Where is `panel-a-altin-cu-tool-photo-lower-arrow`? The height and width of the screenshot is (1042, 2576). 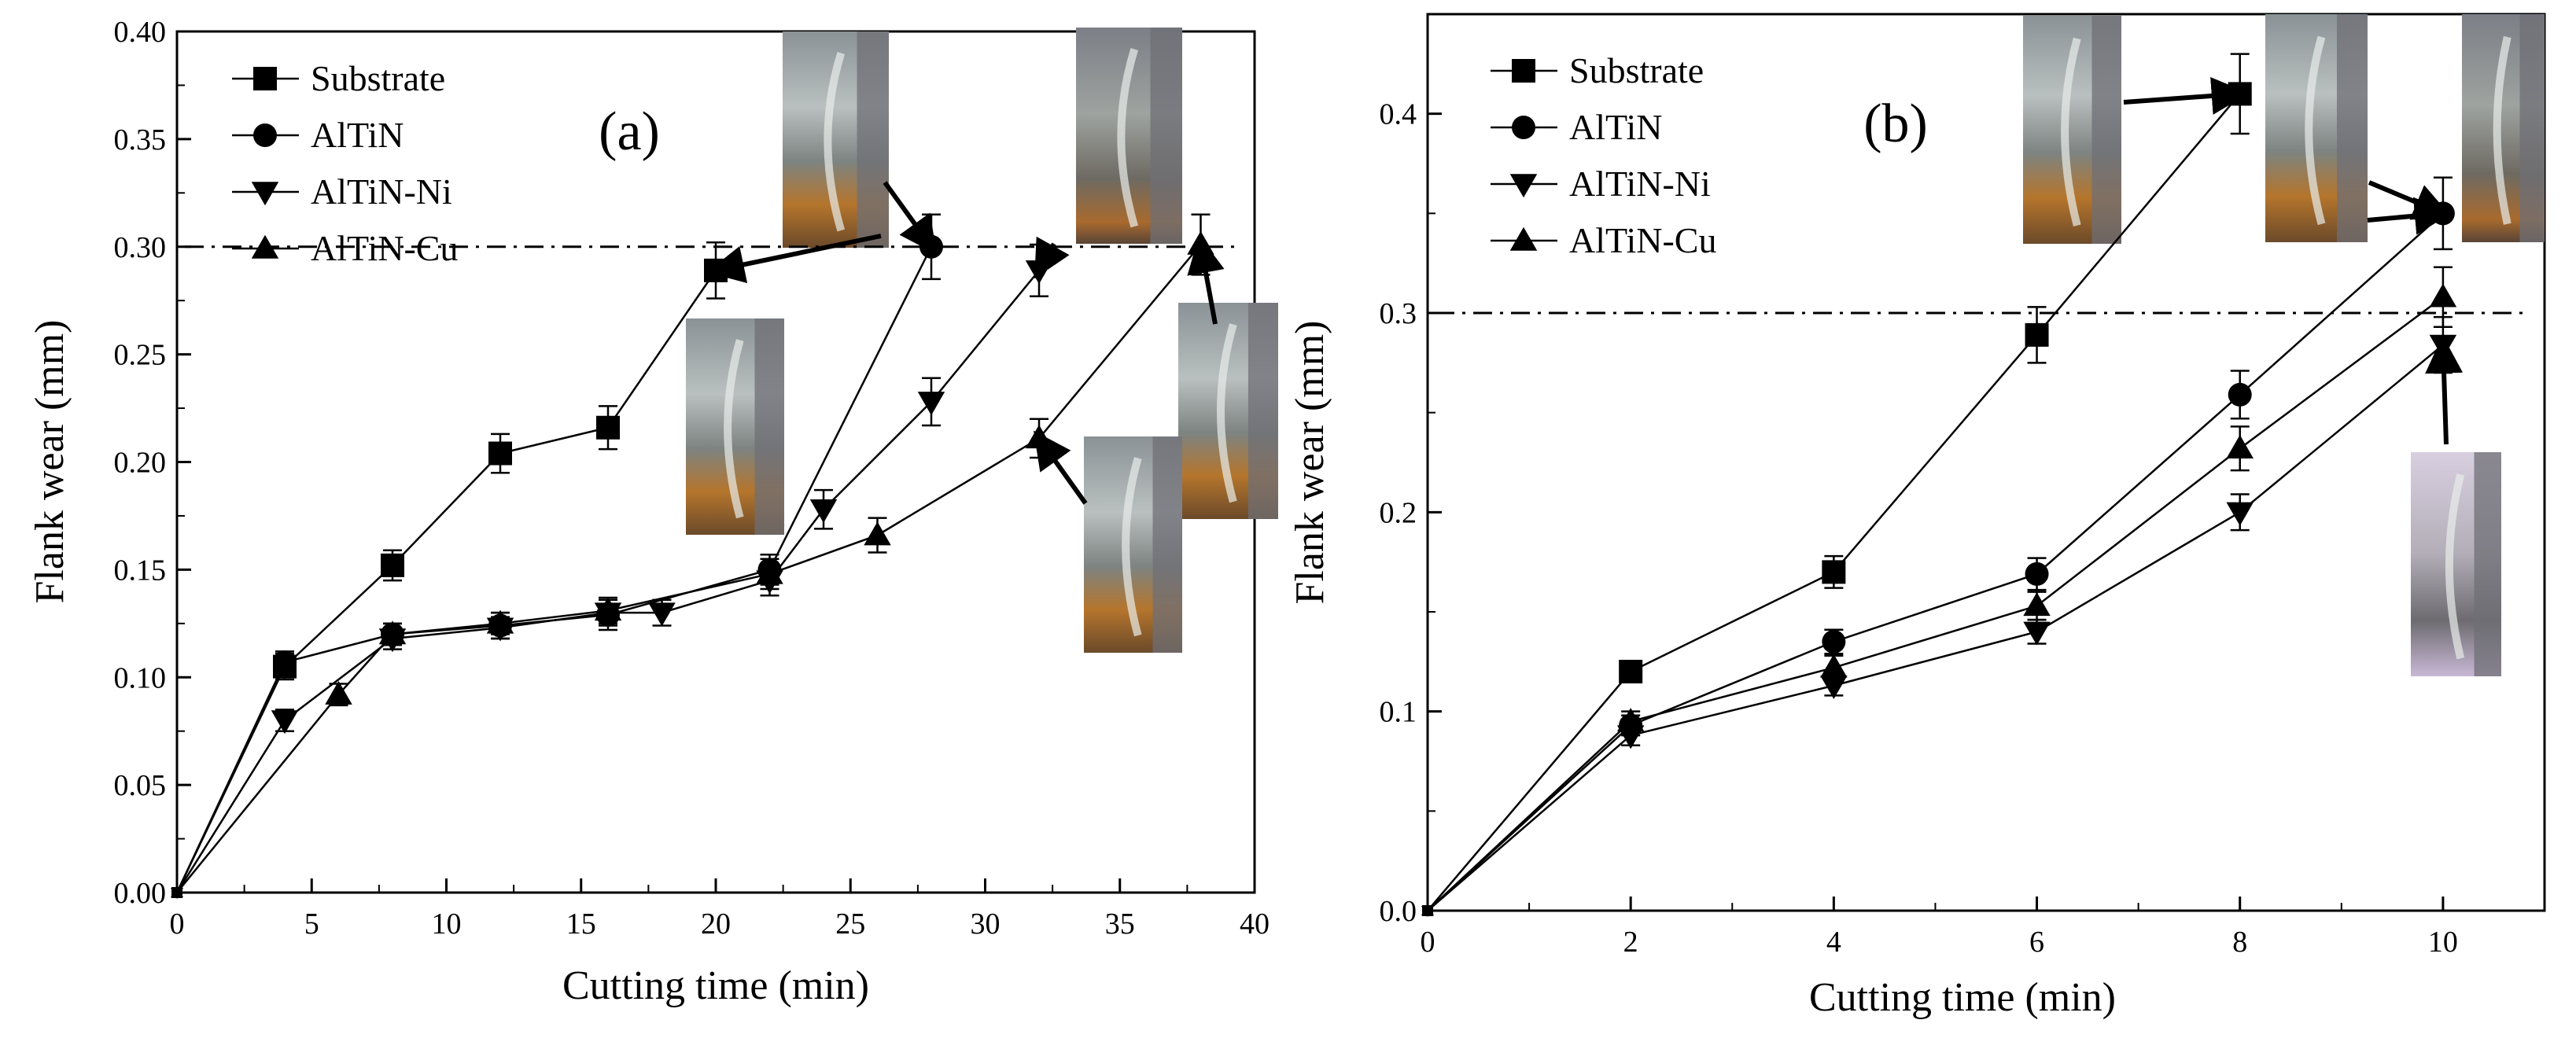 panel-a-altin-cu-tool-photo-lower-arrow is located at coordinates (1061, 468).